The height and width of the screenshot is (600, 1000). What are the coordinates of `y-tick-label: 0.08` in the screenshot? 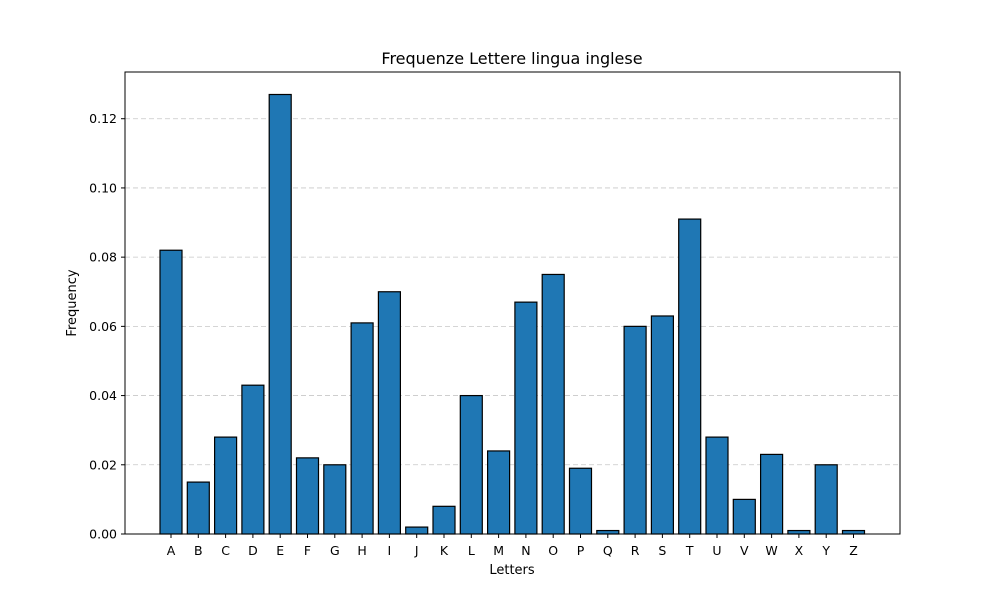 It's located at (103, 257).